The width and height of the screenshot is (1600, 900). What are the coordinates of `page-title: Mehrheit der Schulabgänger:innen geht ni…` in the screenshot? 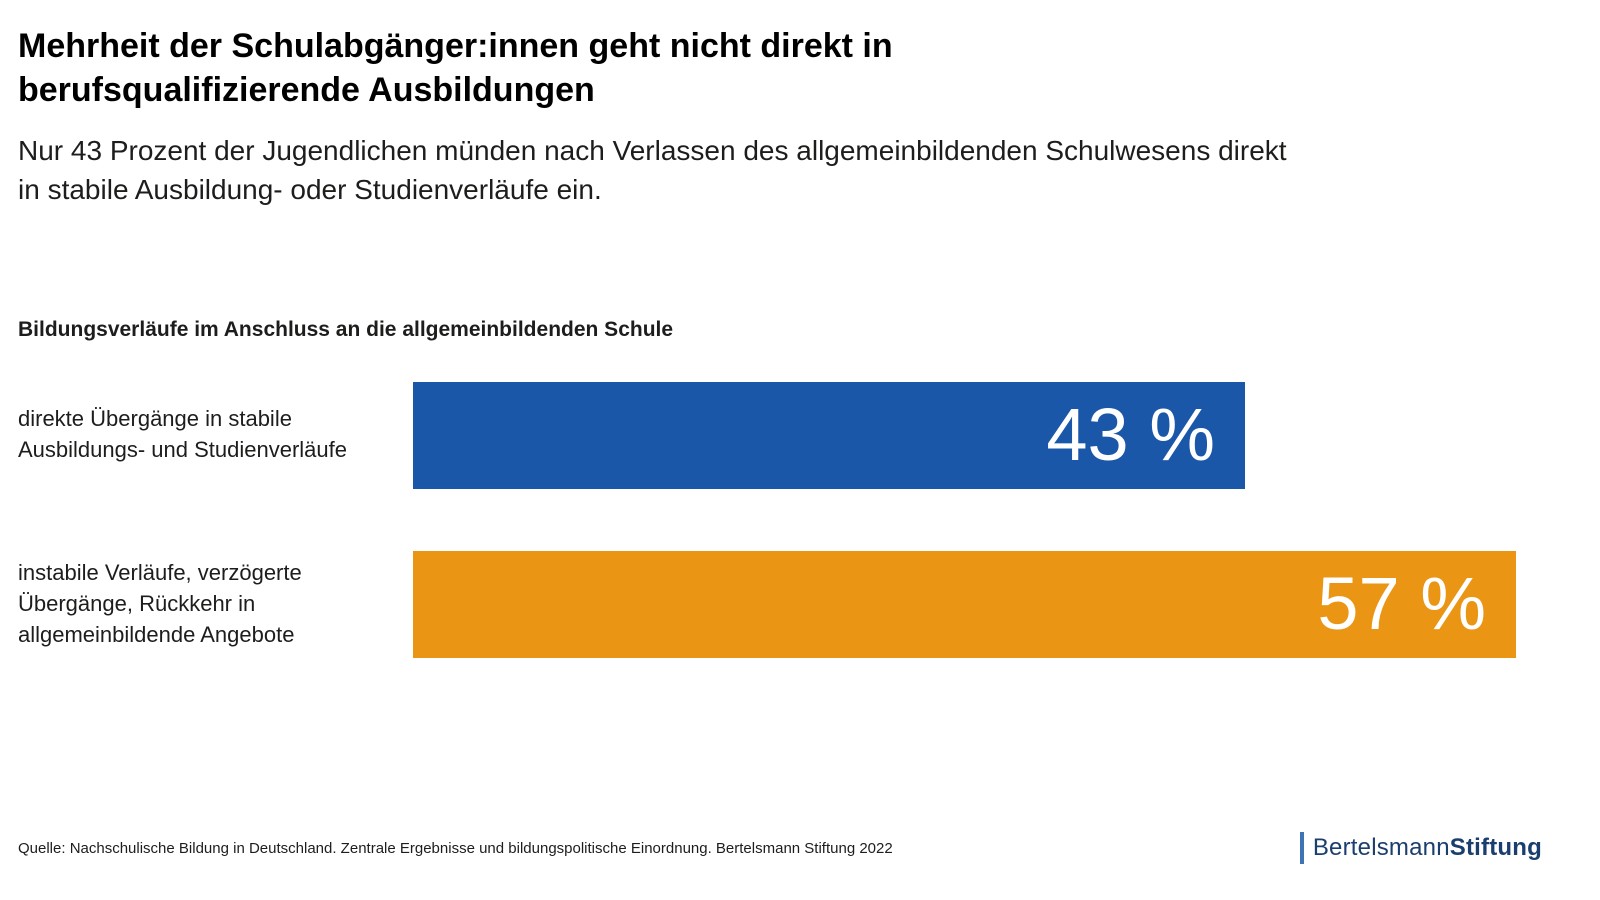 It's located at (455, 68).